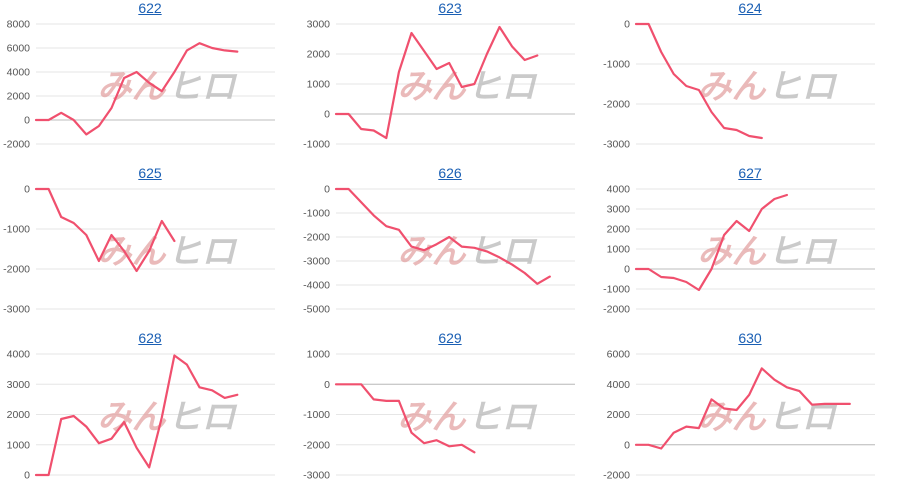  What do you see at coordinates (150, 8) in the screenshot?
I see `chart-title-link: 622` at bounding box center [150, 8].